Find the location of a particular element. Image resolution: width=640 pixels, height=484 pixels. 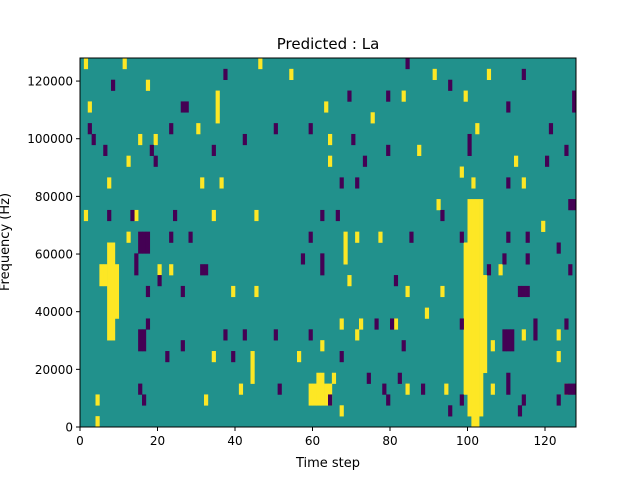

x-axis-label: Time step is located at coordinates (327, 463).